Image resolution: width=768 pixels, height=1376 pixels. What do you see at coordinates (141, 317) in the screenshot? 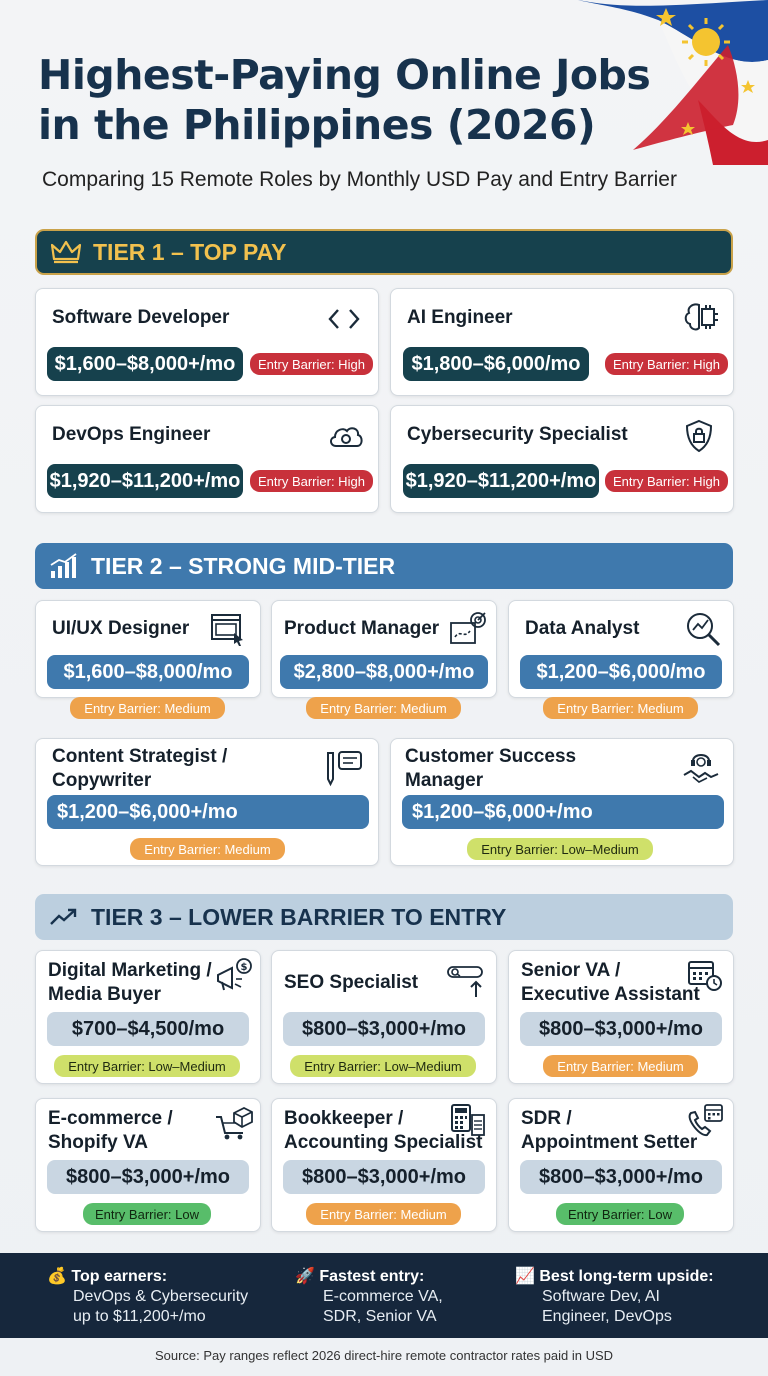
I see `job-title: Software Developer` at bounding box center [141, 317].